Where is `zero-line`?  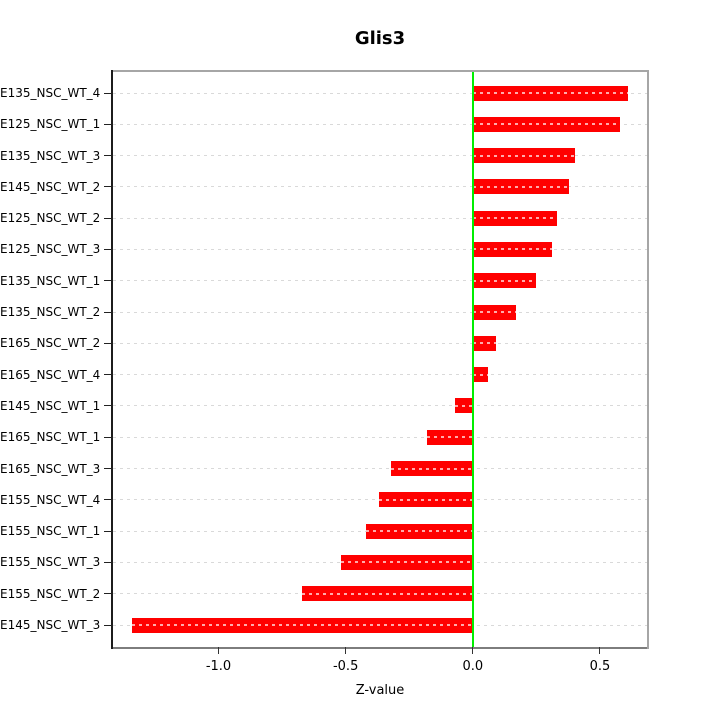
zero-line is located at coordinates (472, 359).